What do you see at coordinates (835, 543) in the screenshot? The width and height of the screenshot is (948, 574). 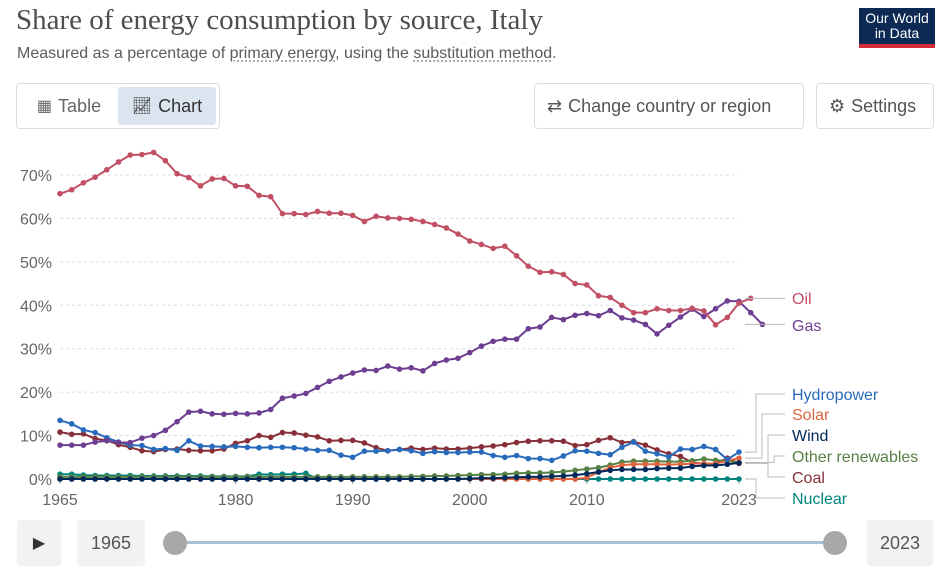 I see `timeline-end-handle` at bounding box center [835, 543].